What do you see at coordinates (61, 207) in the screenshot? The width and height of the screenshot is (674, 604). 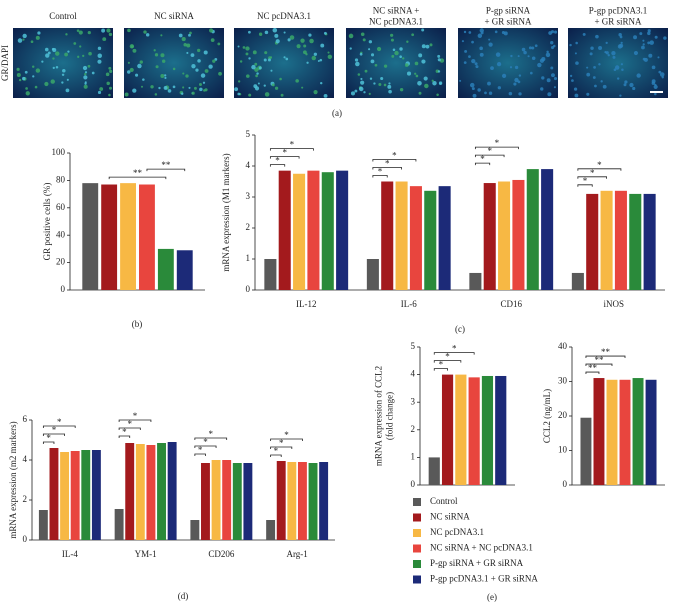 I see `y-tick-label: 60` at bounding box center [61, 207].